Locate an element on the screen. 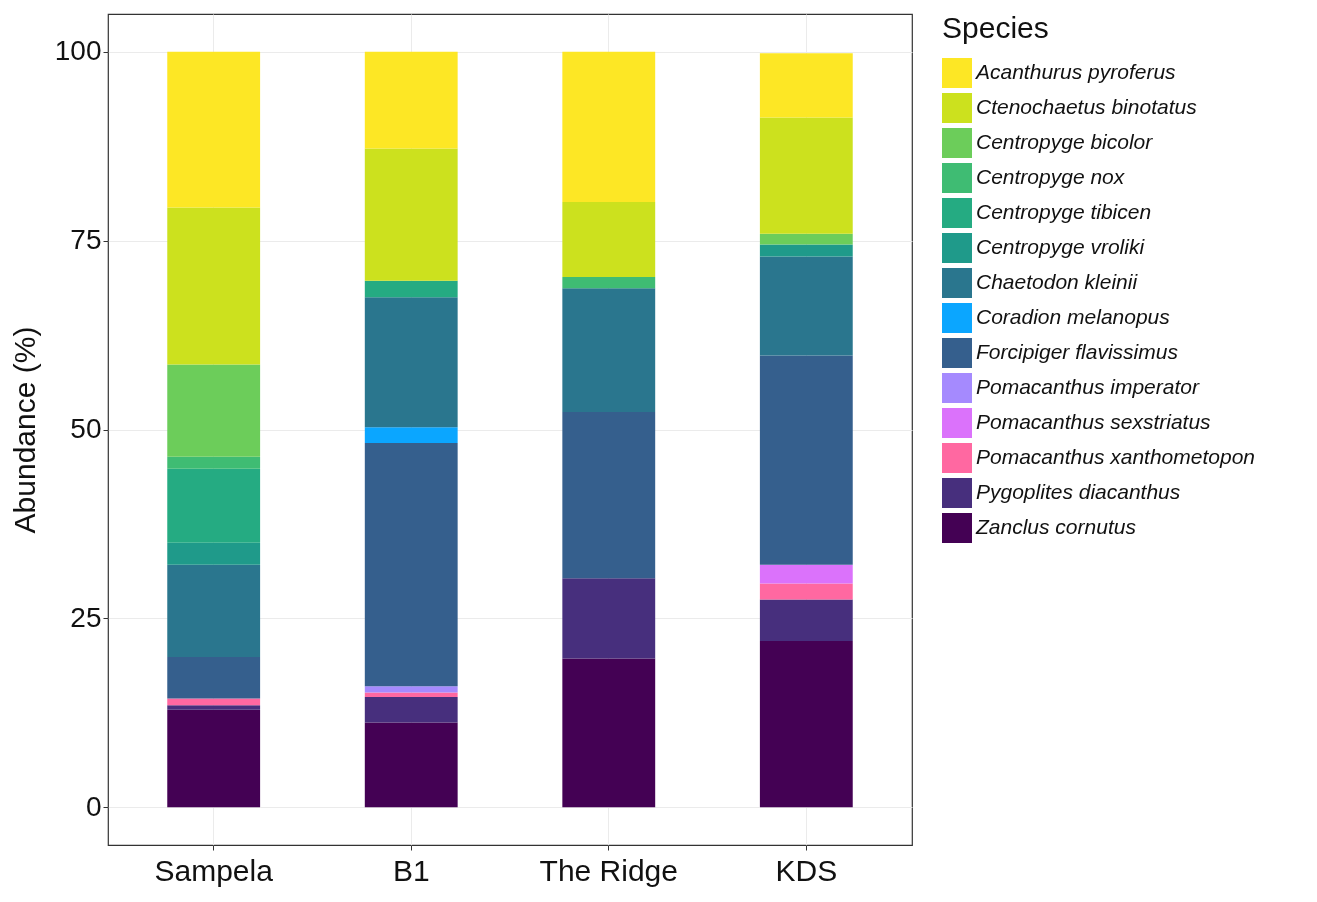  y-tick-label: 25 is located at coordinates (86, 617).